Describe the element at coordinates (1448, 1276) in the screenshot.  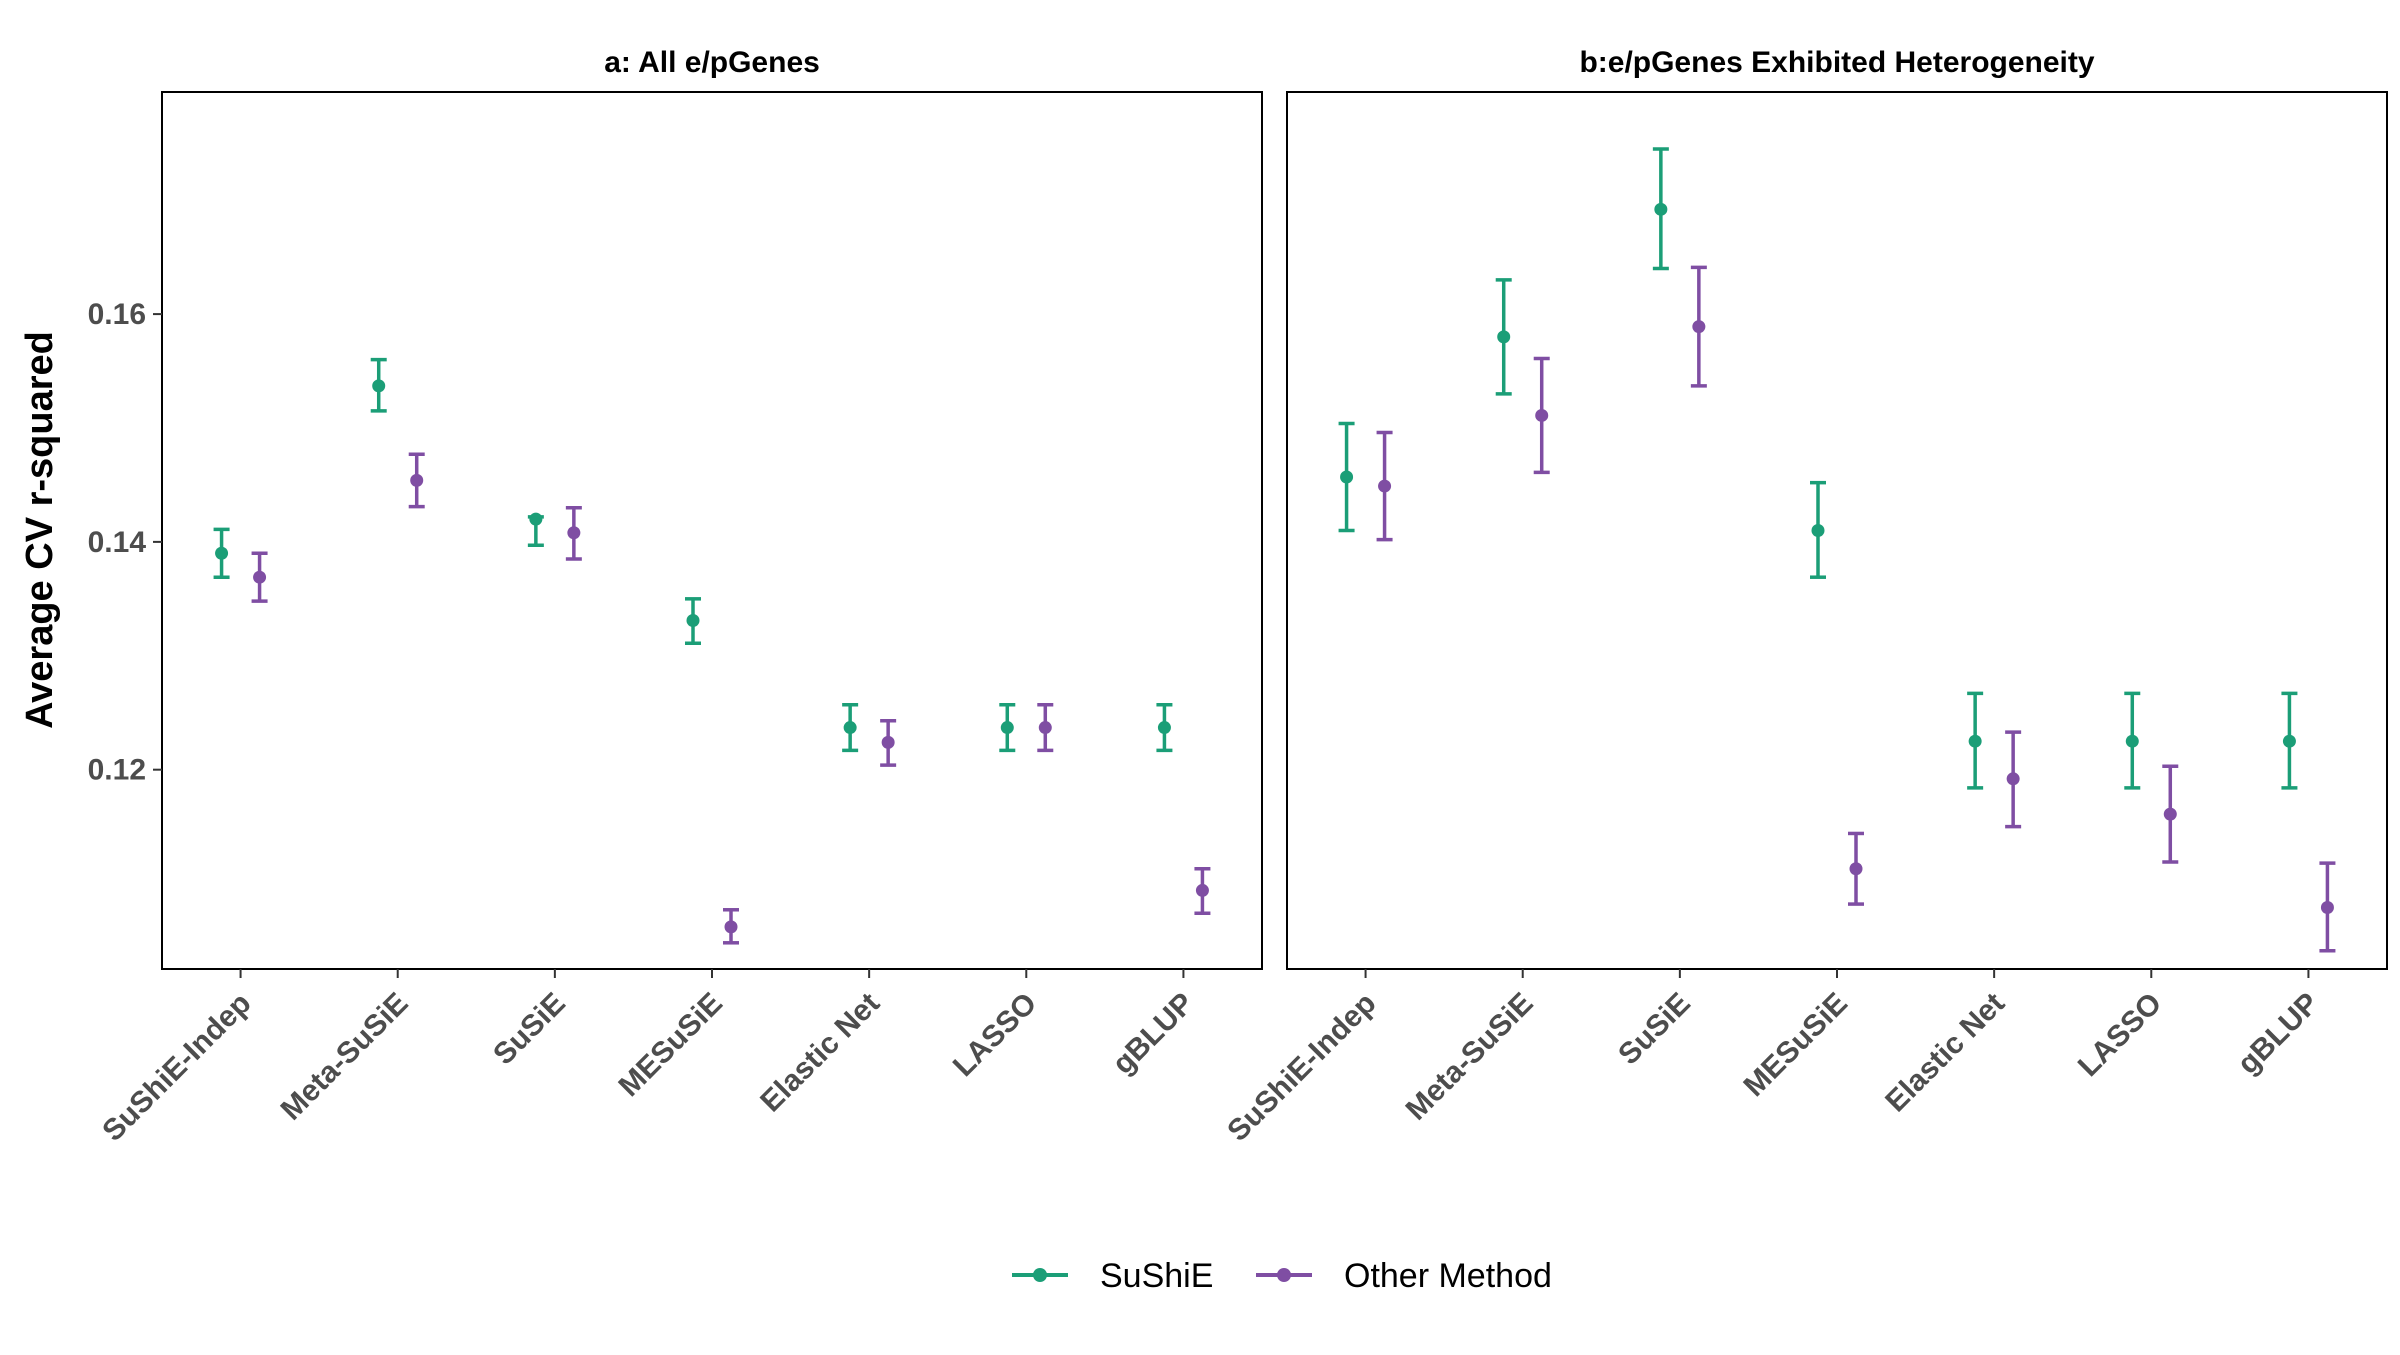
I see `legend-label: Other Method` at that location.